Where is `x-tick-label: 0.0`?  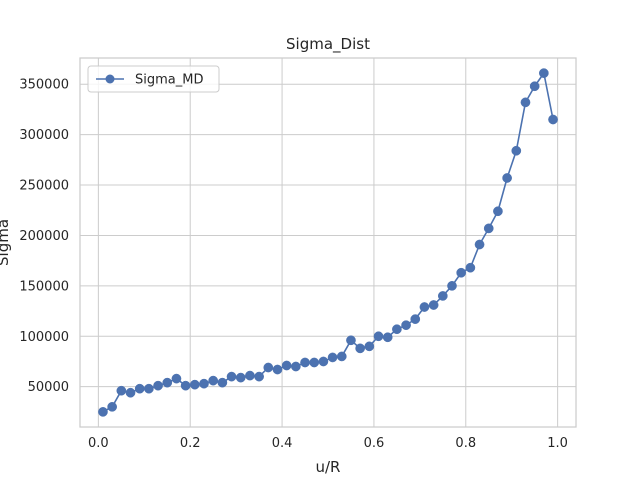
x-tick-label: 0.0 is located at coordinates (98, 443).